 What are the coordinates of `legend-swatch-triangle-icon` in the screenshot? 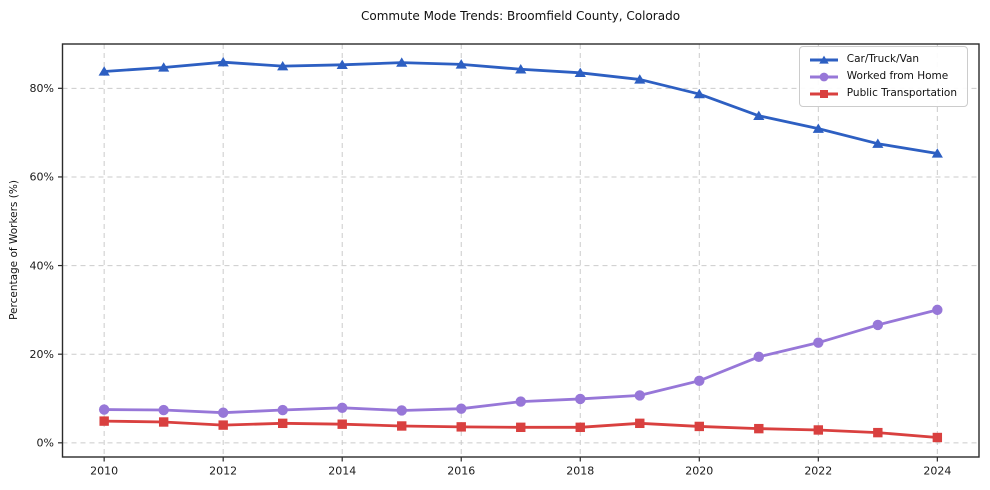 It's located at (823, 59).